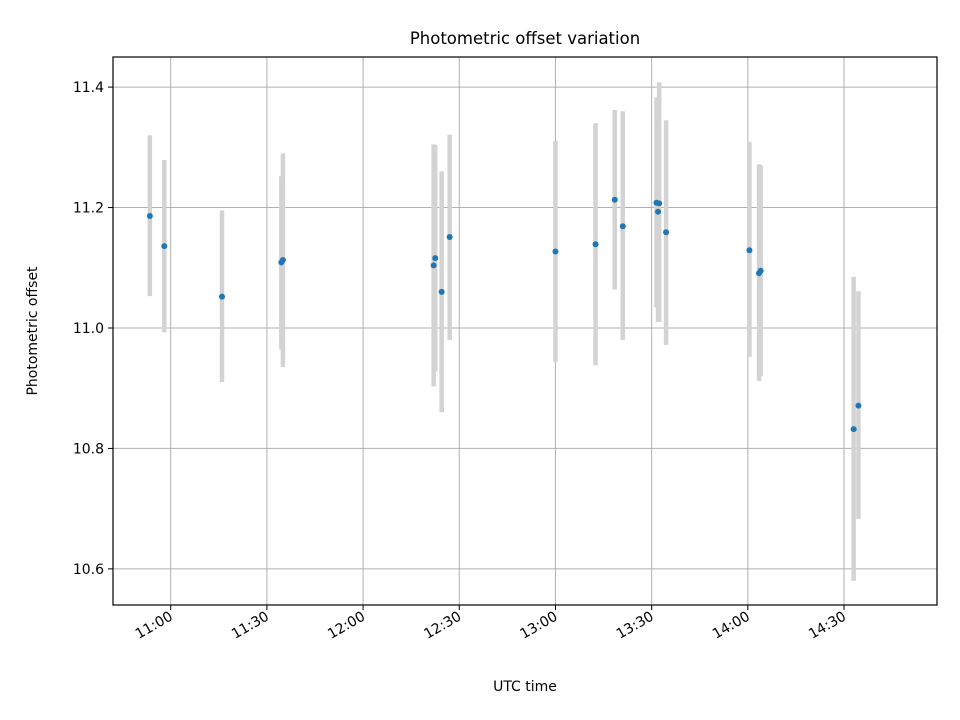  What do you see at coordinates (88, 88) in the screenshot?
I see `y-tick-label: 11.4` at bounding box center [88, 88].